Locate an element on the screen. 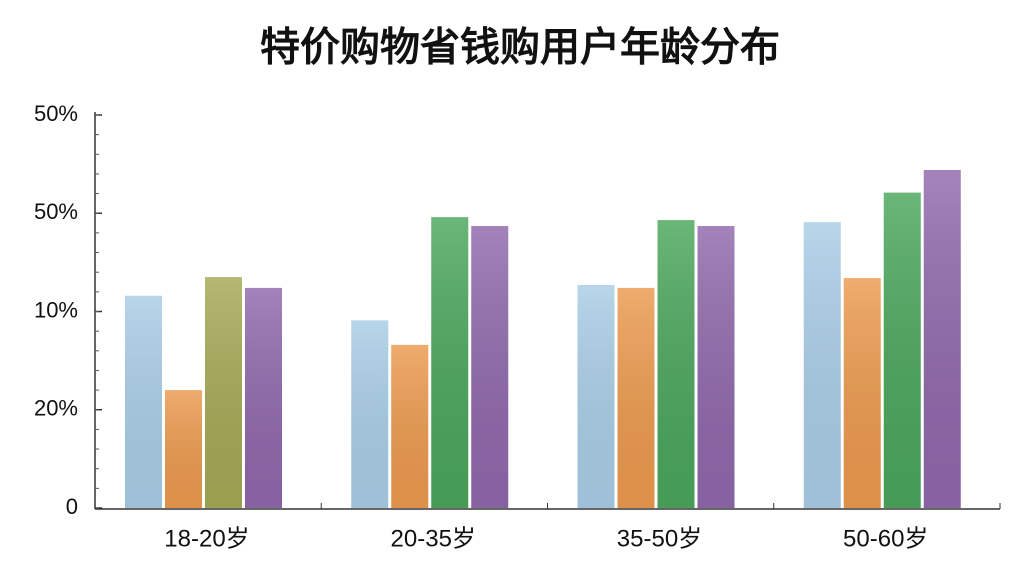 The width and height of the screenshot is (1024, 576). y-tick-label: 0 is located at coordinates (72, 506).